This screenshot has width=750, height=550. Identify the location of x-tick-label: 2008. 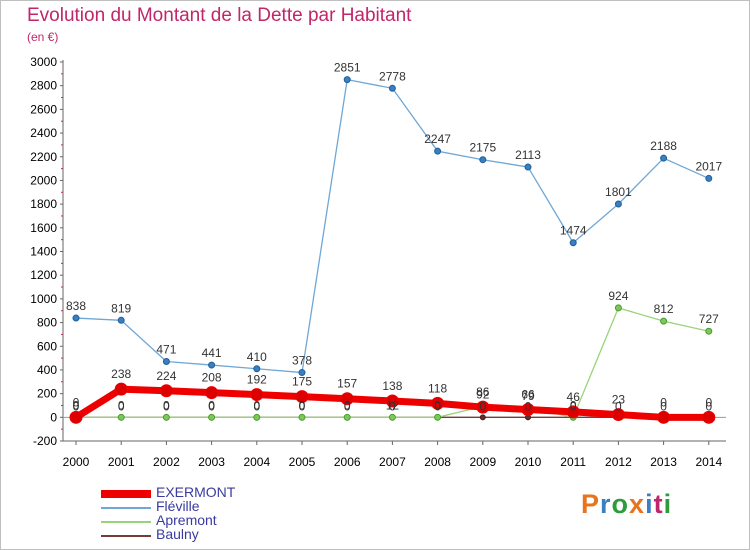
(437, 462).